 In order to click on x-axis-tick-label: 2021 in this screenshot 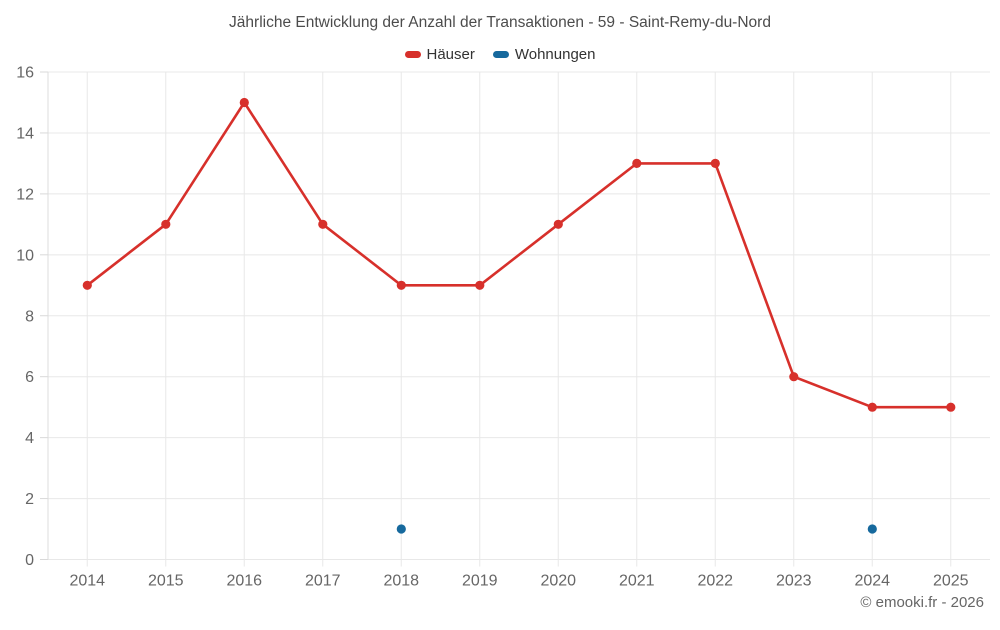, I will do `click(637, 581)`.